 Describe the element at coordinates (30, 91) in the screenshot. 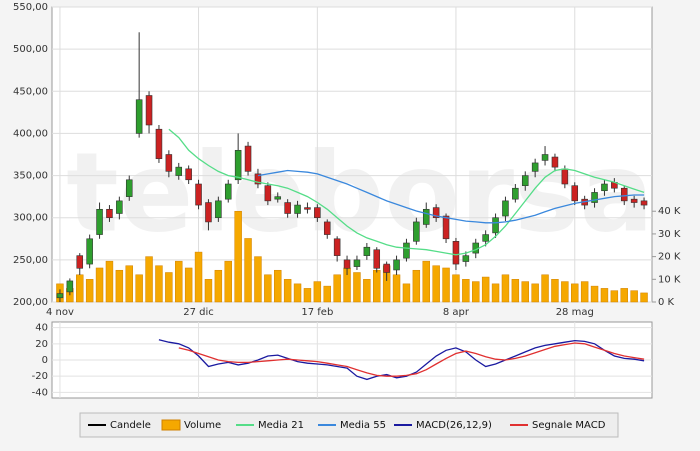

I see `y-tick-label: 450,00` at that location.